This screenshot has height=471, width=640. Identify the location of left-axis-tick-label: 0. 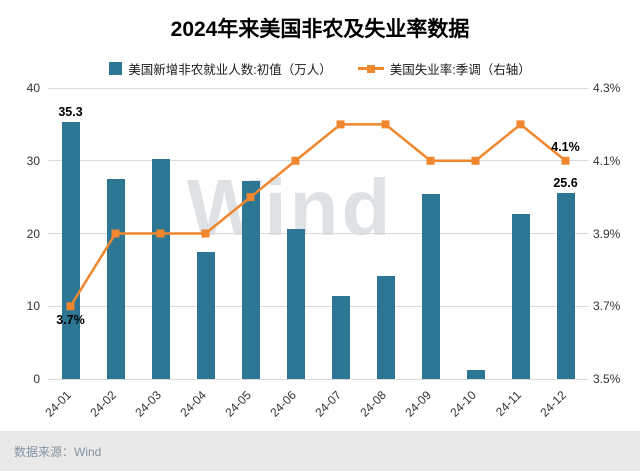
(36, 379).